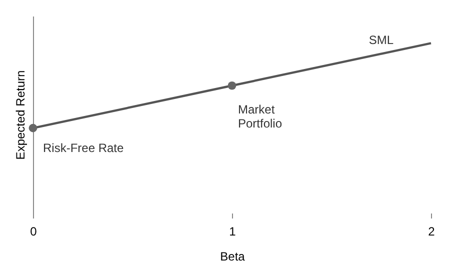 The height and width of the screenshot is (274, 459). What do you see at coordinates (232, 231) in the screenshot?
I see `x-tick-label: 1` at bounding box center [232, 231].